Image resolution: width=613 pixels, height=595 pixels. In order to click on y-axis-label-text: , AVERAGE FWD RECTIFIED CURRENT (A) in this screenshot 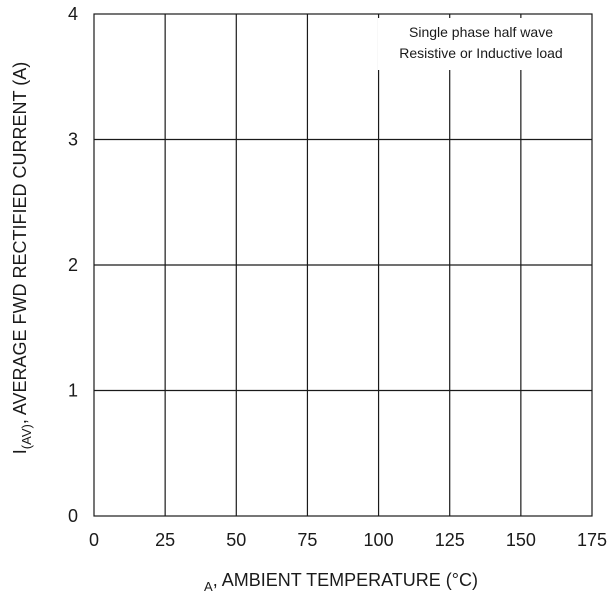, I will do `click(20, 243)`.